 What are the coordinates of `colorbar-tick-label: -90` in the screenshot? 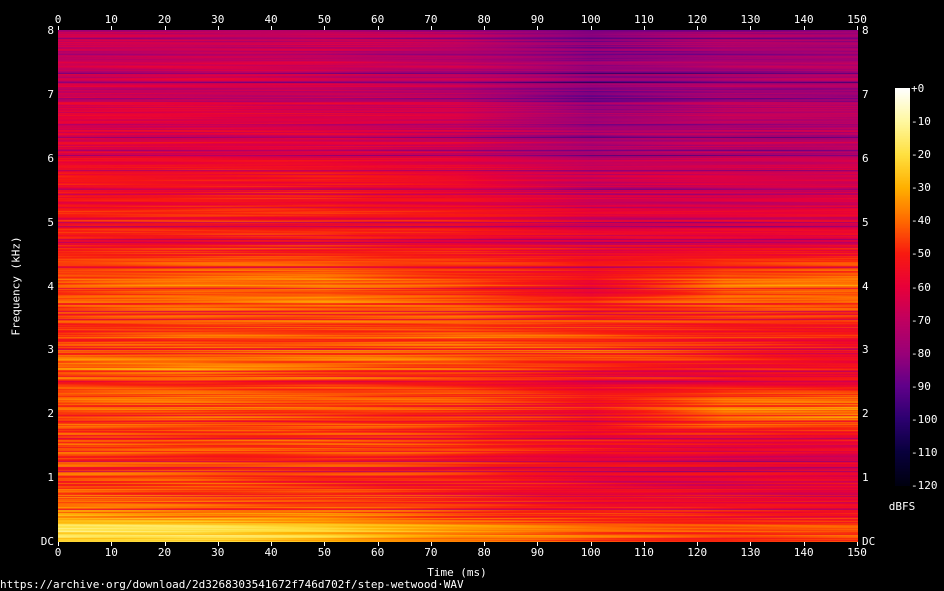 It's located at (921, 386).